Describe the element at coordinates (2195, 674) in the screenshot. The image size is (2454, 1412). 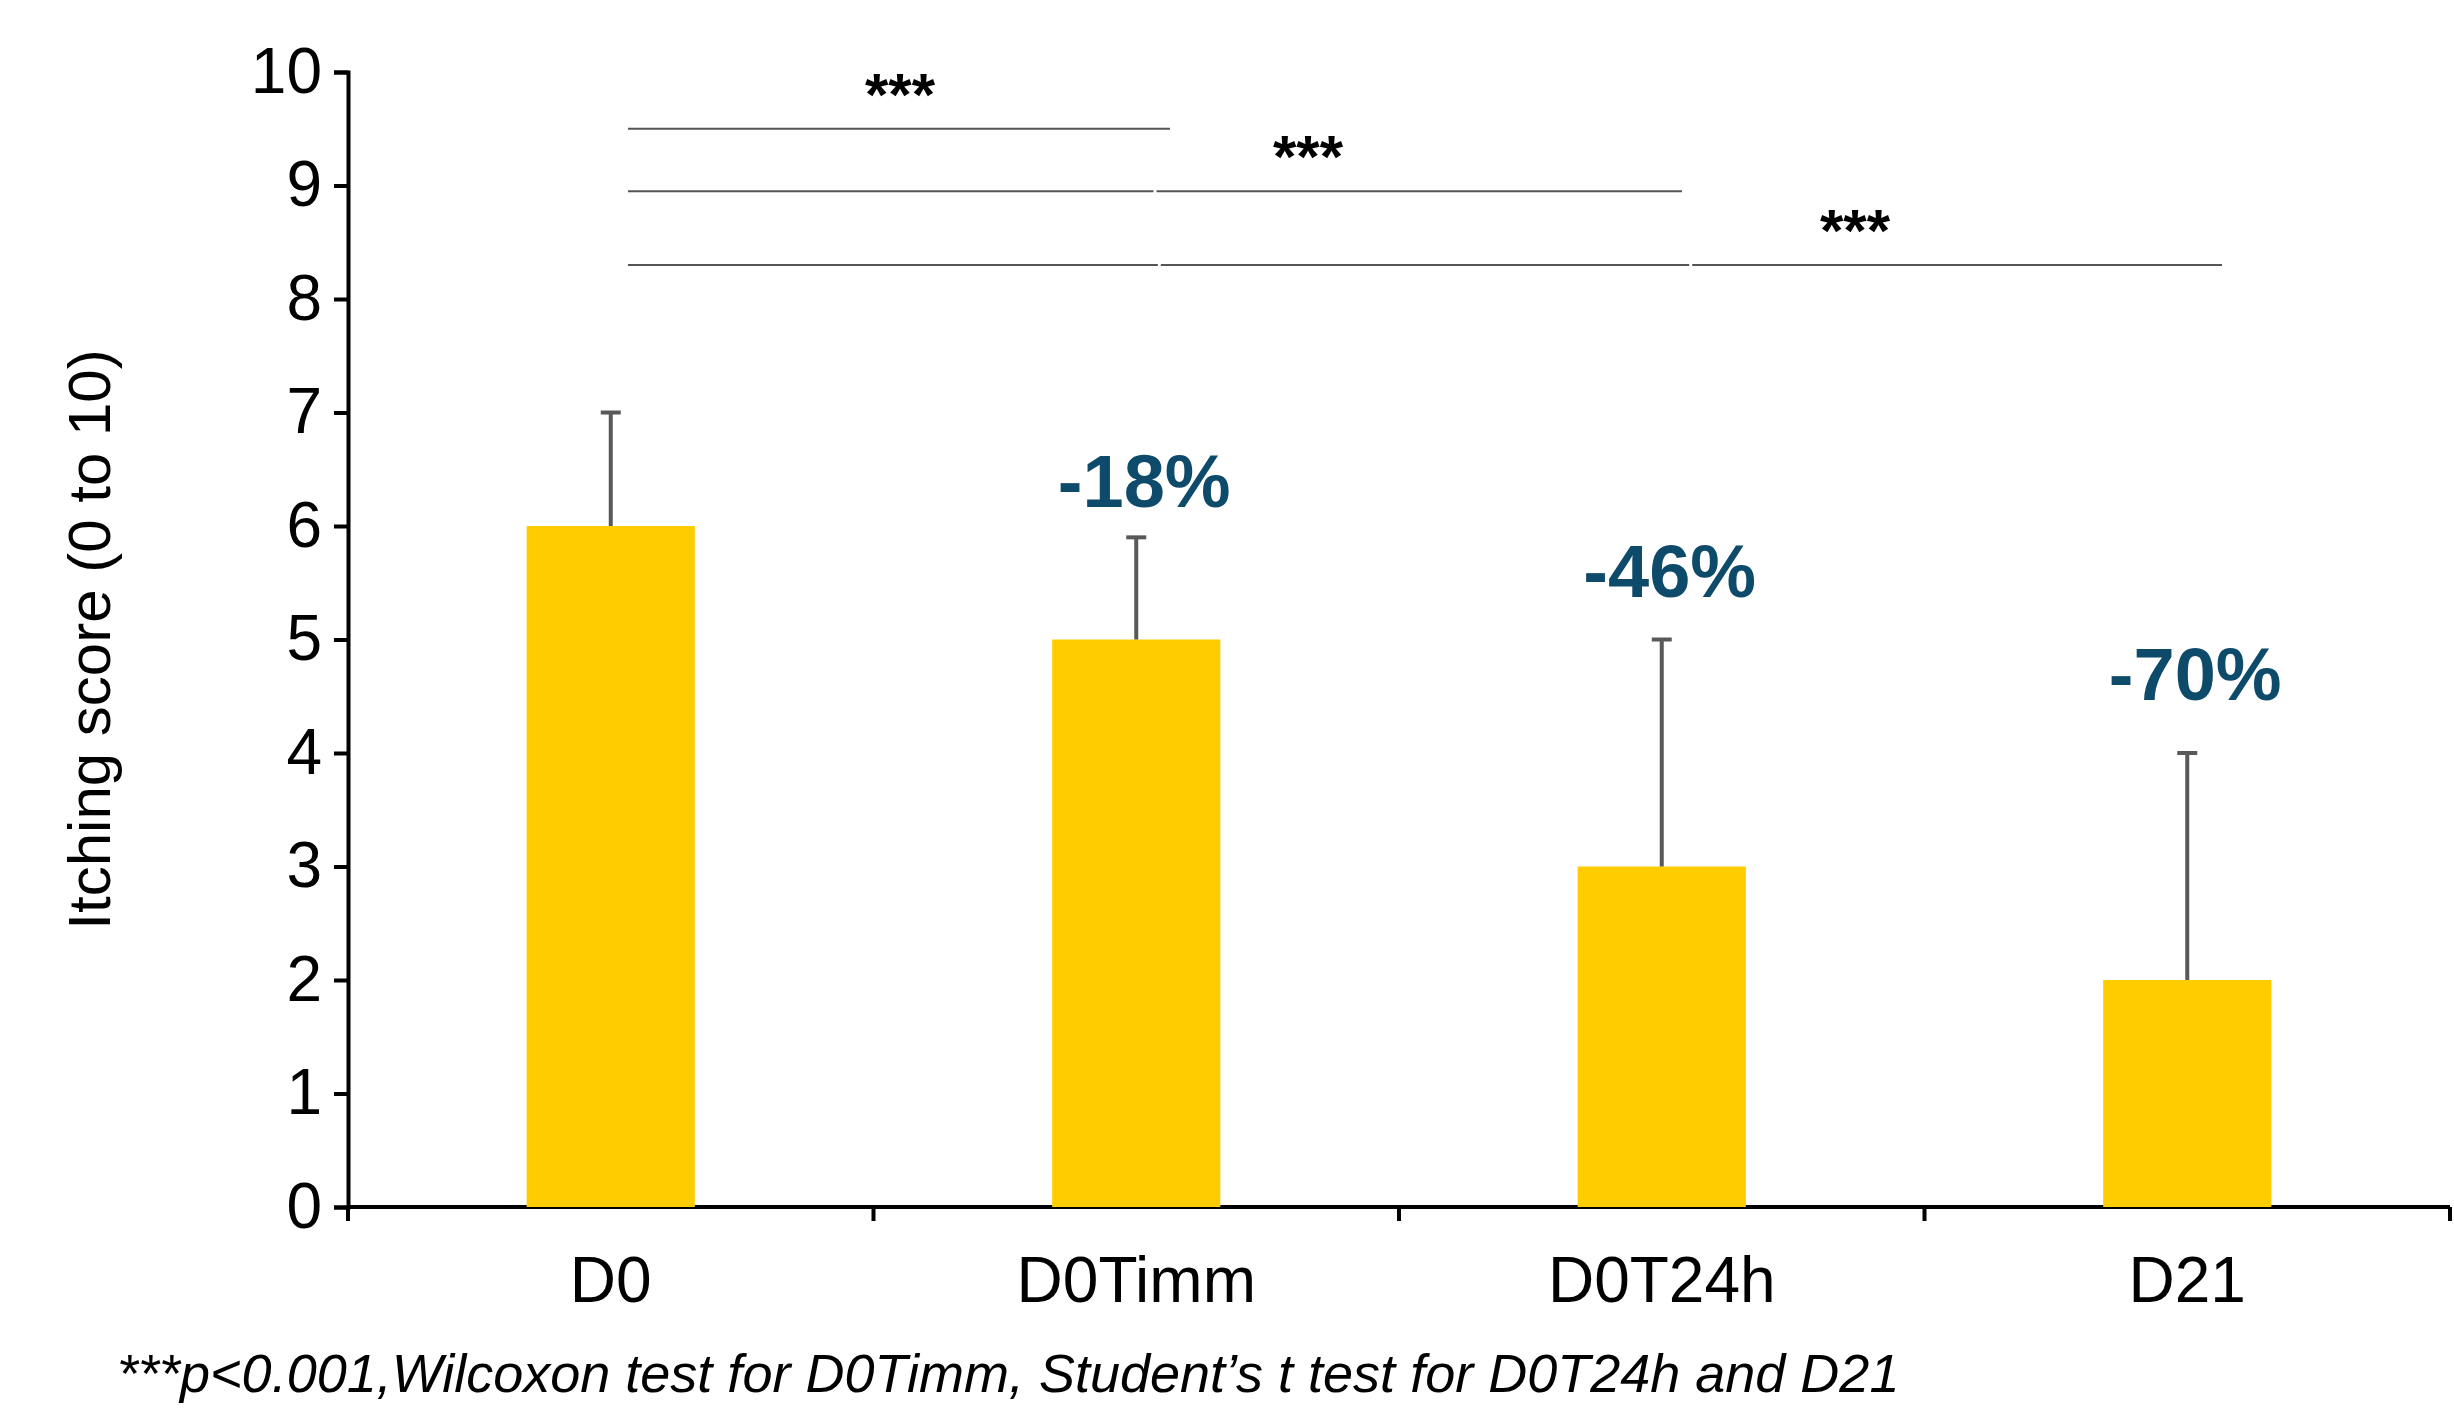
I see `annotation: -70%` at that location.